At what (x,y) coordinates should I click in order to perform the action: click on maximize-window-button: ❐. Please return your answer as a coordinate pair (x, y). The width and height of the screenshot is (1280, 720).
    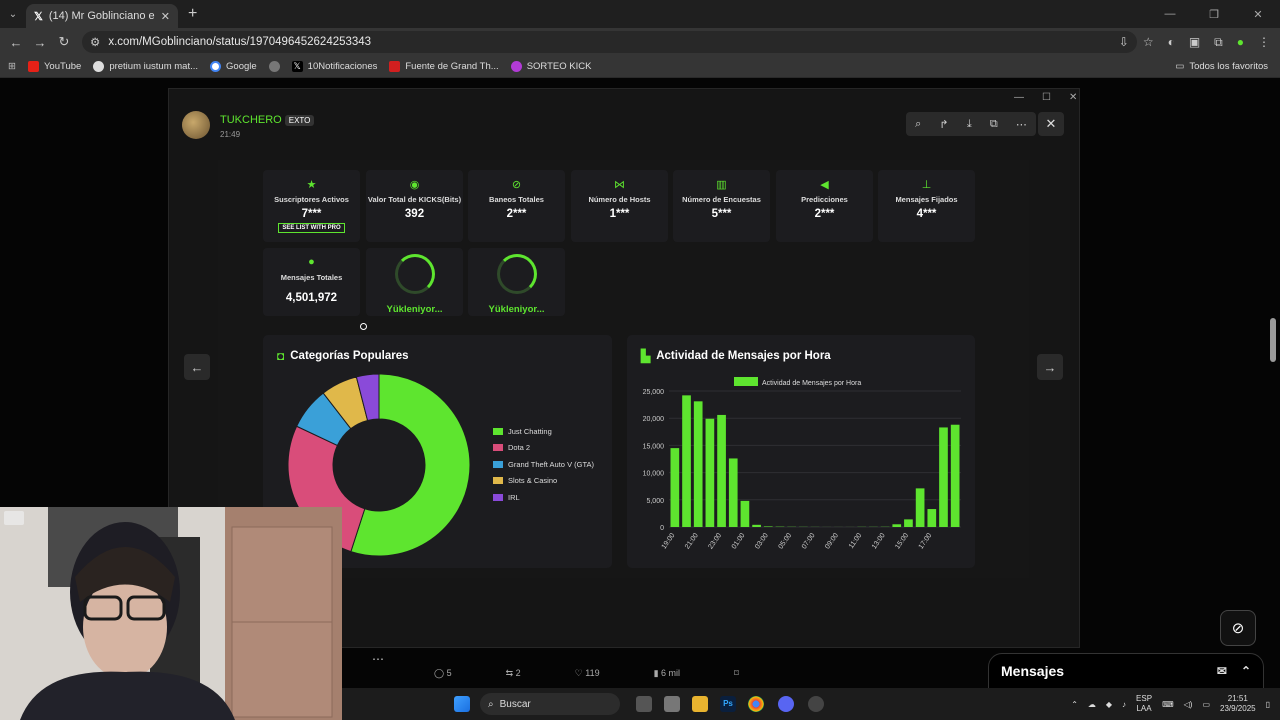
    Looking at the image, I should click on (1214, 14).